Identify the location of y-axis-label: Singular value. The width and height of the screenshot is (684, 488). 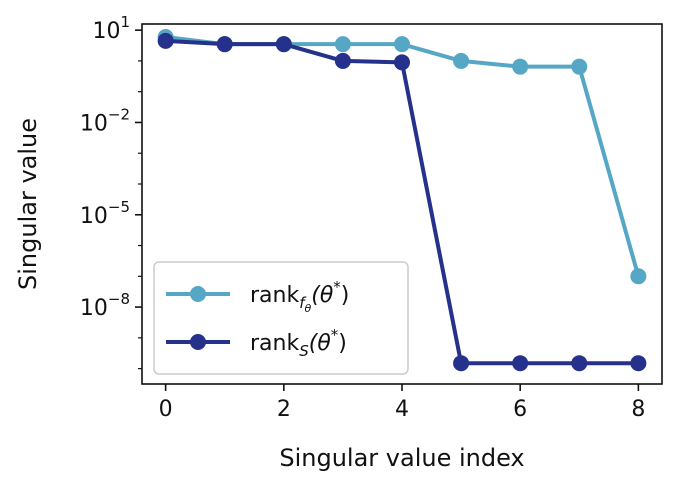
(28, 204).